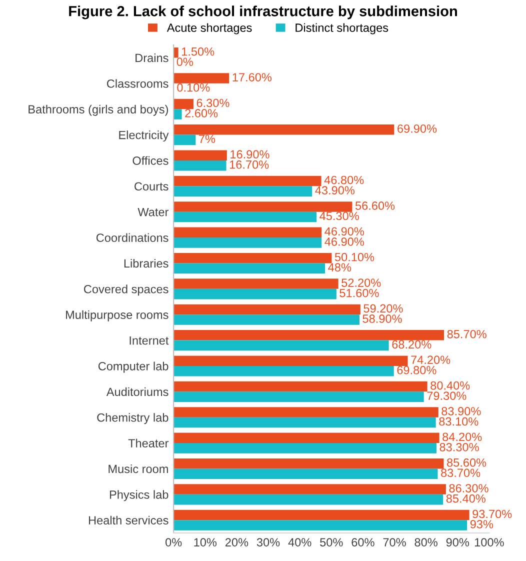  What do you see at coordinates (339, 216) in the screenshot?
I see `data-label: 45.30%` at bounding box center [339, 216].